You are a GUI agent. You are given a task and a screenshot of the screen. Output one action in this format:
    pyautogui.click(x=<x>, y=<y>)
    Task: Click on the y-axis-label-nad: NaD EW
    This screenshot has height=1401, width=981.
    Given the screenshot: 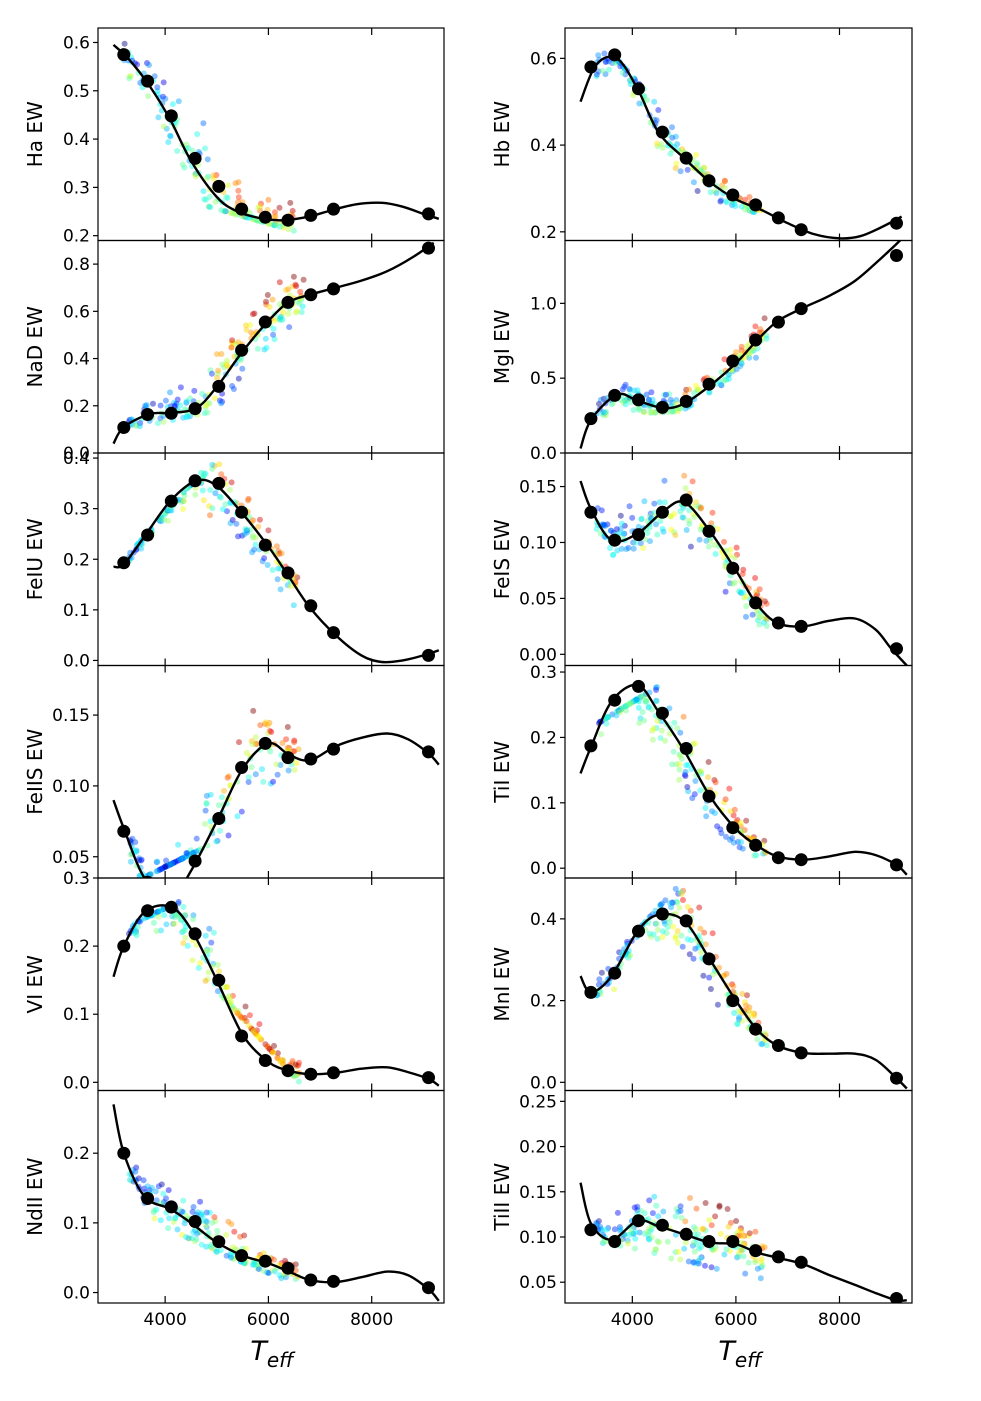 What is the action you would take?
    pyautogui.click(x=35, y=347)
    